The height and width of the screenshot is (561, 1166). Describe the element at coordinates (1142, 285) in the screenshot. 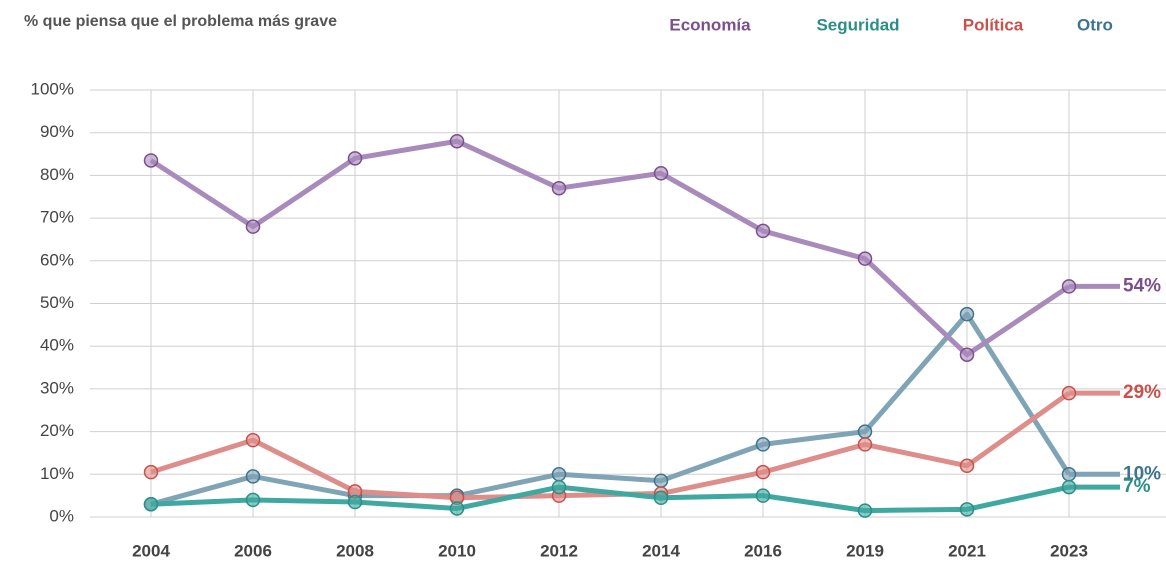

I see `end-label: 54%` at that location.